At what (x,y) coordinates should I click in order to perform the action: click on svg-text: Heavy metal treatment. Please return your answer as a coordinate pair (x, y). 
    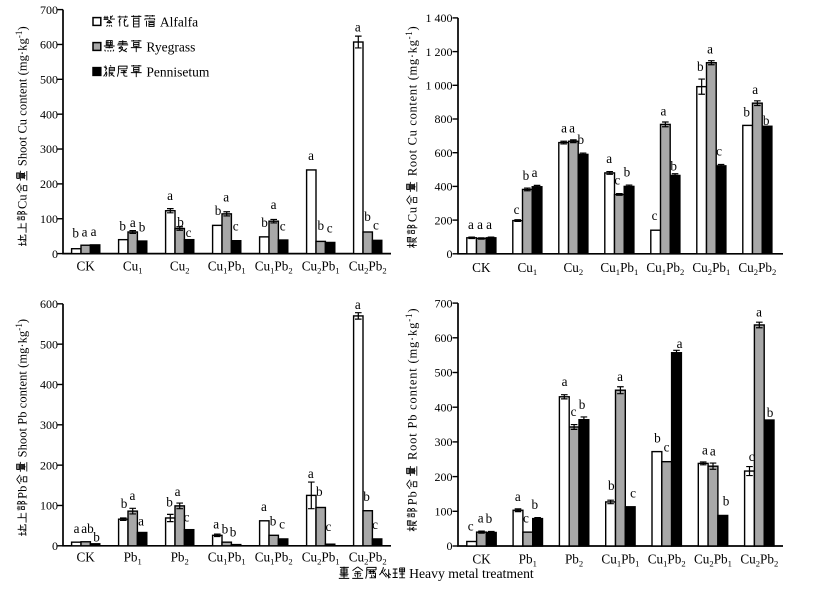
    Looking at the image, I should click on (470, 573).